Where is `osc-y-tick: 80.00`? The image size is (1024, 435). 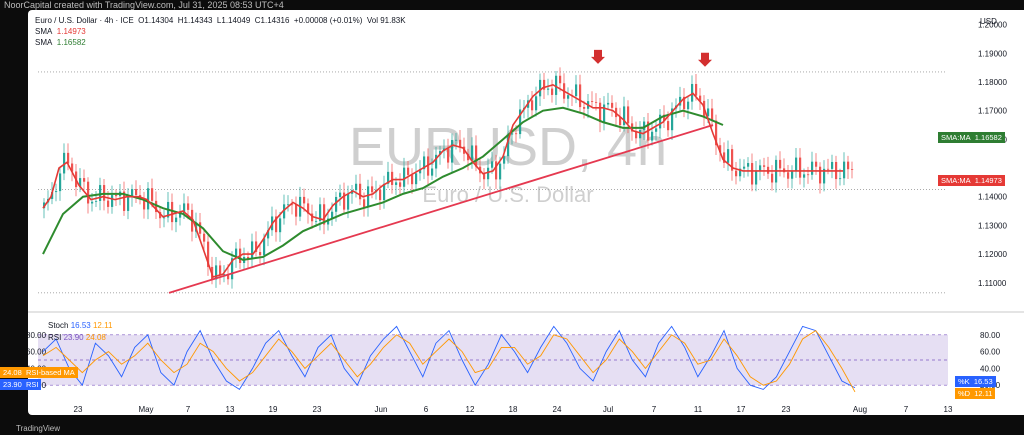
osc-y-tick: 80.00 is located at coordinates (990, 335).